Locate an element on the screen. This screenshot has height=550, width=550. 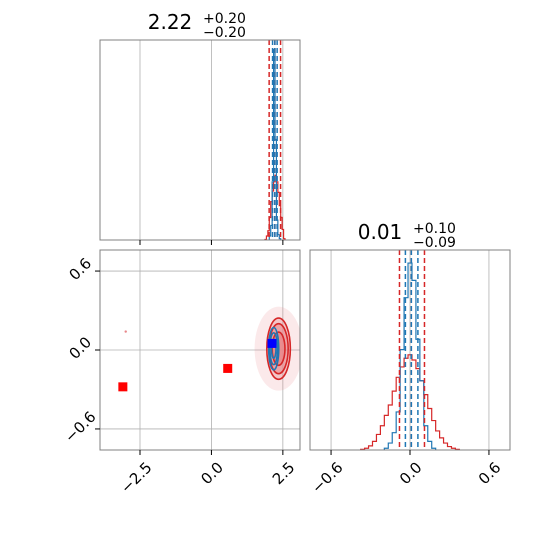
title-p1: 2.22 +0.20−0.20 is located at coordinates (197, 25).